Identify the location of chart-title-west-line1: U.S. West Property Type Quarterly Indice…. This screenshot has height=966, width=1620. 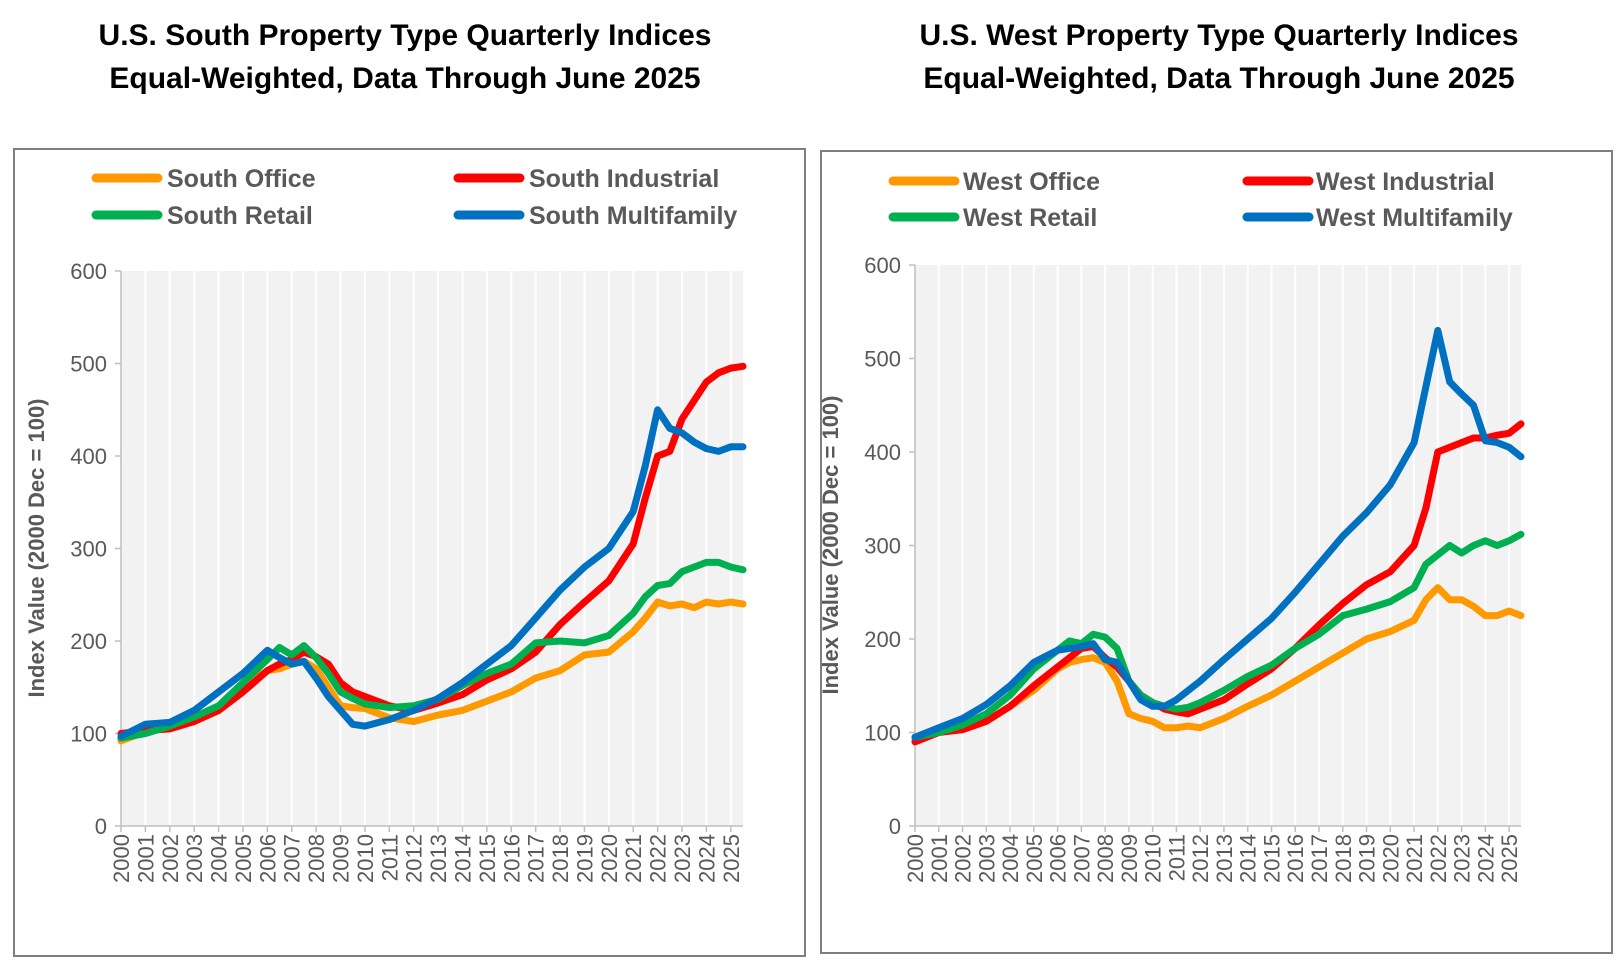
(1219, 35).